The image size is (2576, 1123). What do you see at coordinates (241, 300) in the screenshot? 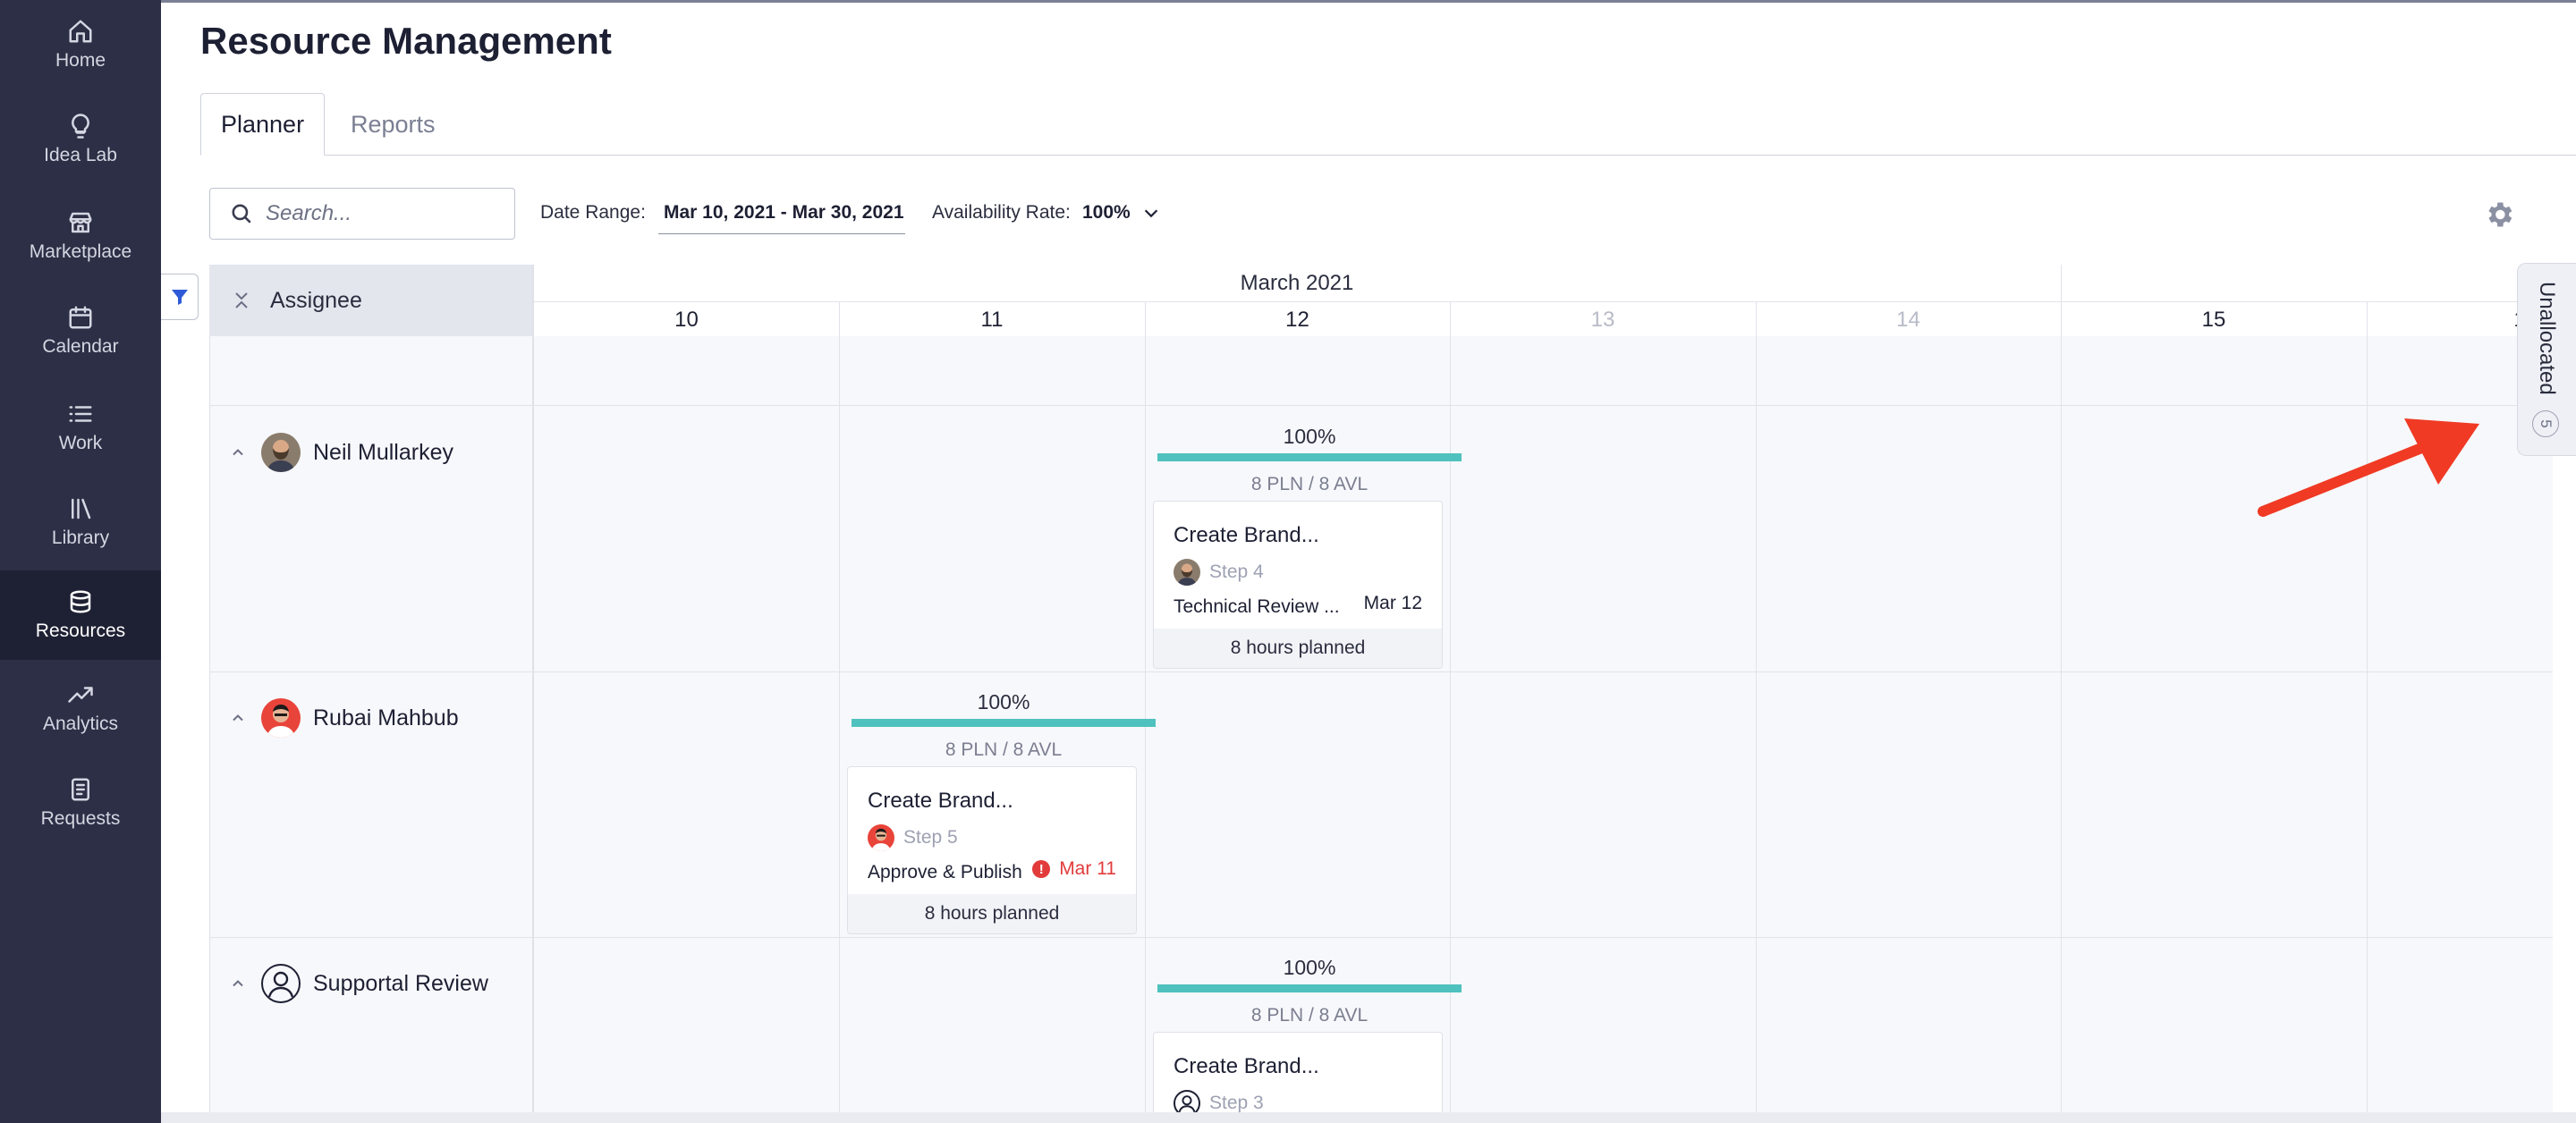
I see `collapse-all-icon` at bounding box center [241, 300].